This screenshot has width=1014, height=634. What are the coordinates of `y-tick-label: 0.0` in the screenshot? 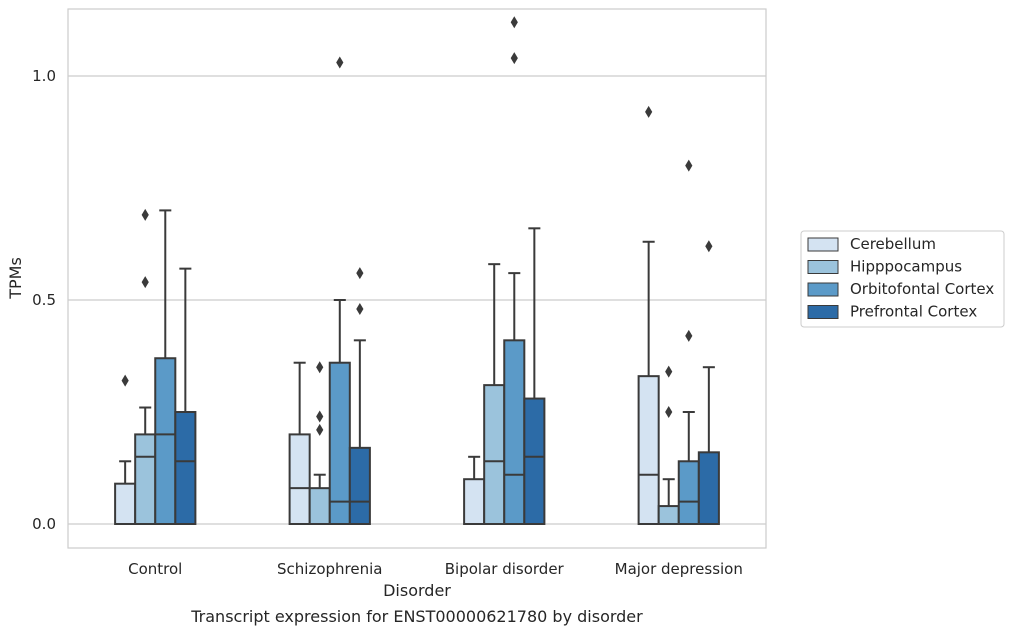 It's located at (44, 524).